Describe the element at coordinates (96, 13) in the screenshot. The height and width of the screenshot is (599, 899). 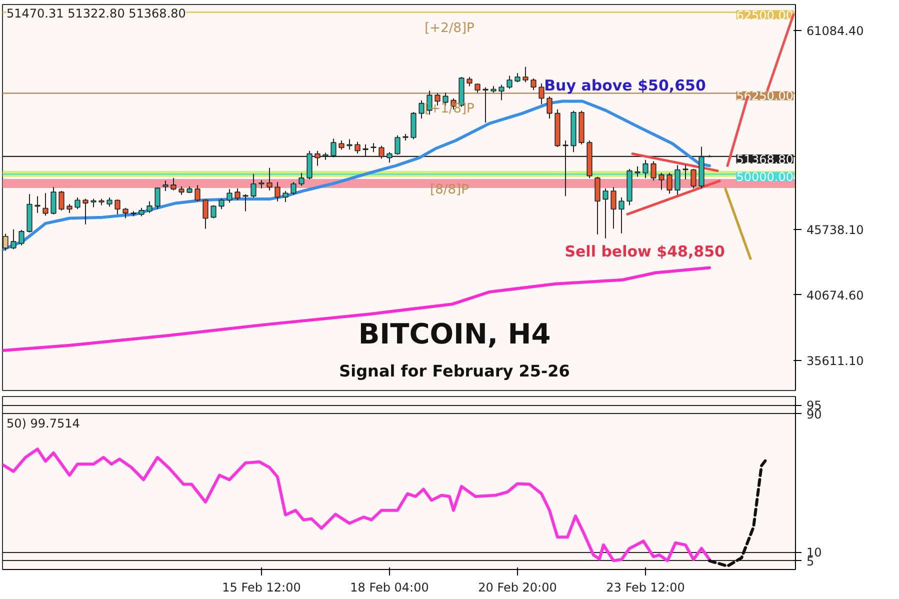
I see `annotation: 51470.31 51322.80 51368.80` at that location.